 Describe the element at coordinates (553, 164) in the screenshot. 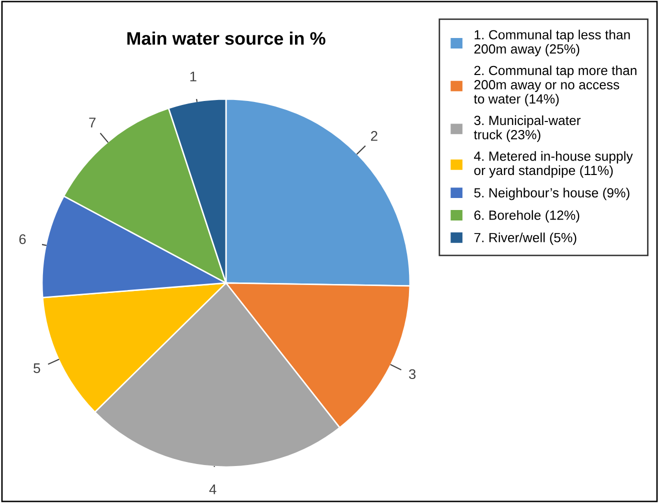

I see `legend-label: 4. Metered in-house supply or yard standpipe (11%)` at that location.